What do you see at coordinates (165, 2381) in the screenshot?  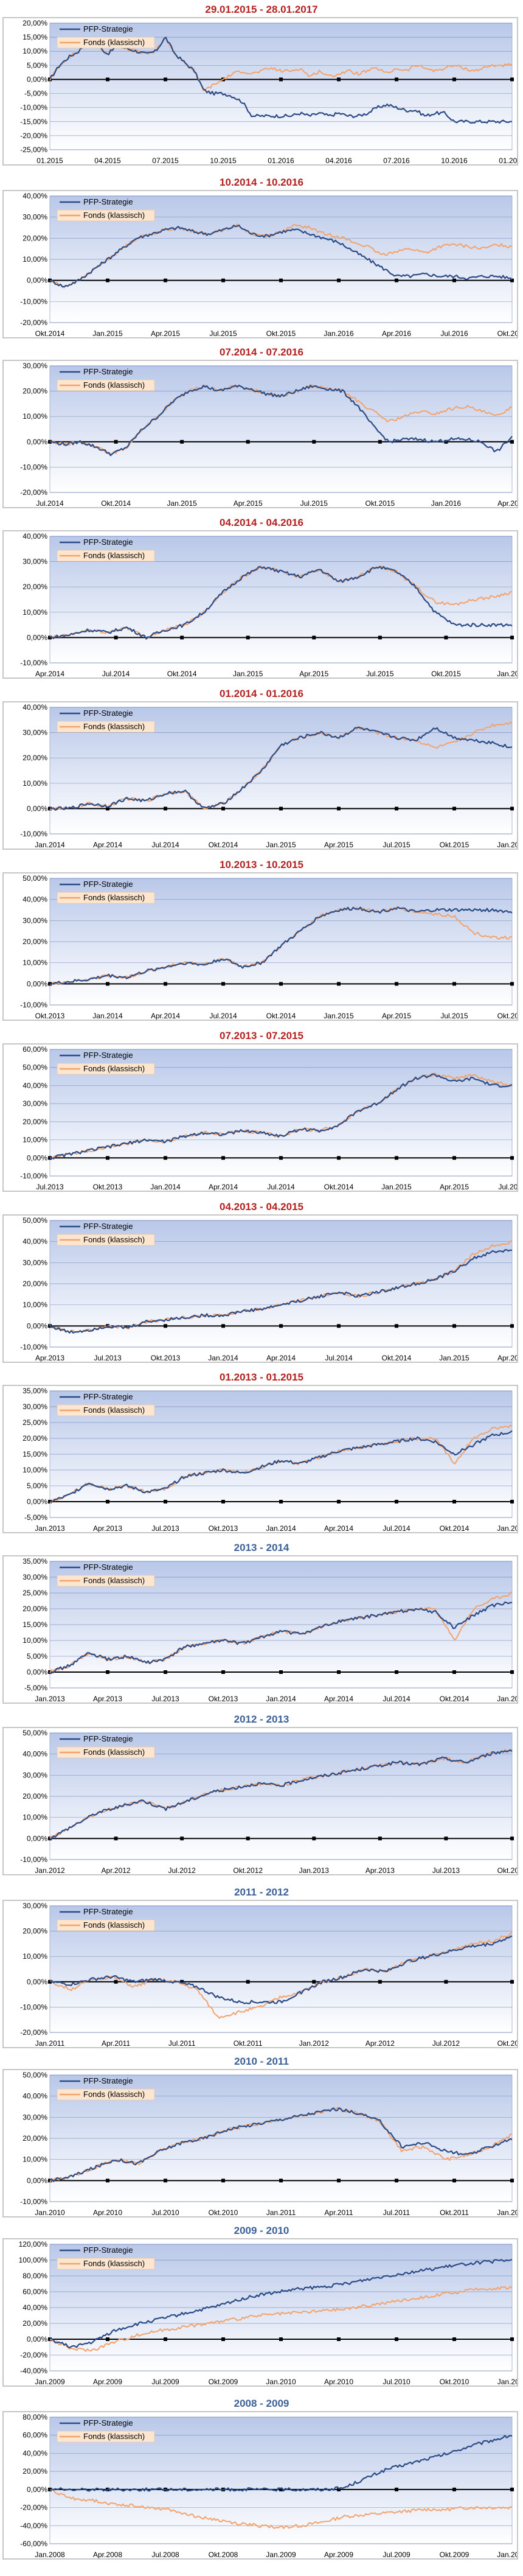 I see `x-tick-label: Jul.2009` at bounding box center [165, 2381].